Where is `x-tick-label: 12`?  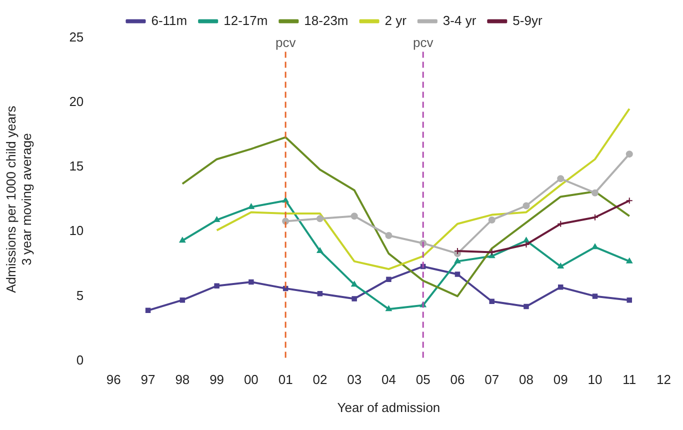 x-tick-label: 12 is located at coordinates (664, 380).